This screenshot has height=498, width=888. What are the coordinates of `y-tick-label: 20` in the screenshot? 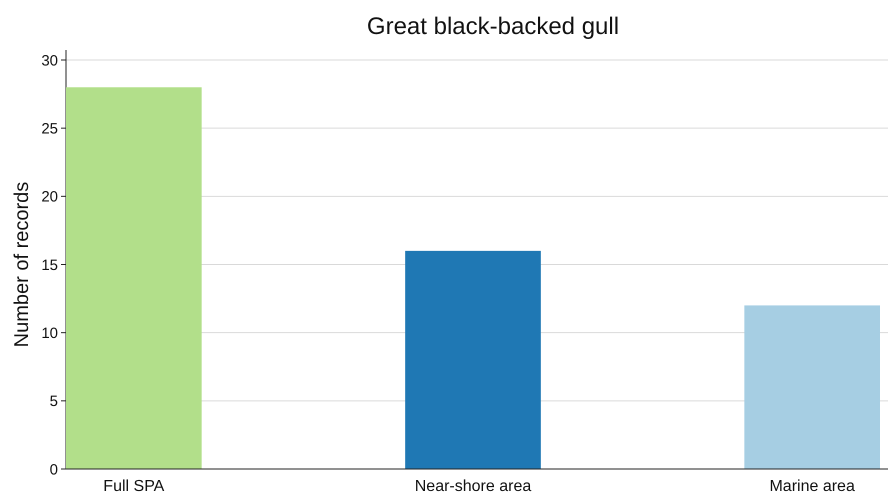 It's located at (49, 197).